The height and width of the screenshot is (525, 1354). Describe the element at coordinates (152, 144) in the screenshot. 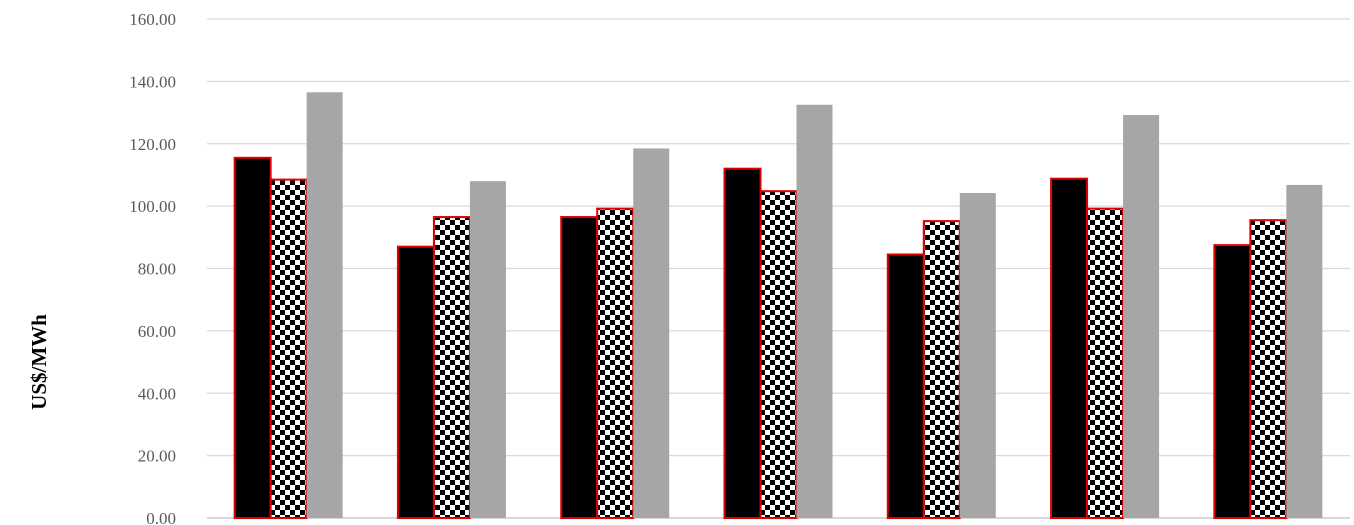

I see `y-tick-label: 120.00` at that location.